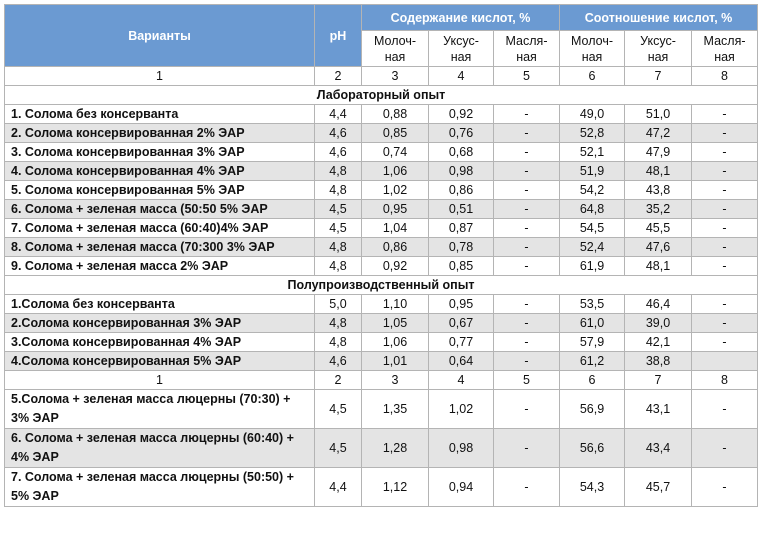  I want to click on table-cell: 0,98, so click(461, 448).